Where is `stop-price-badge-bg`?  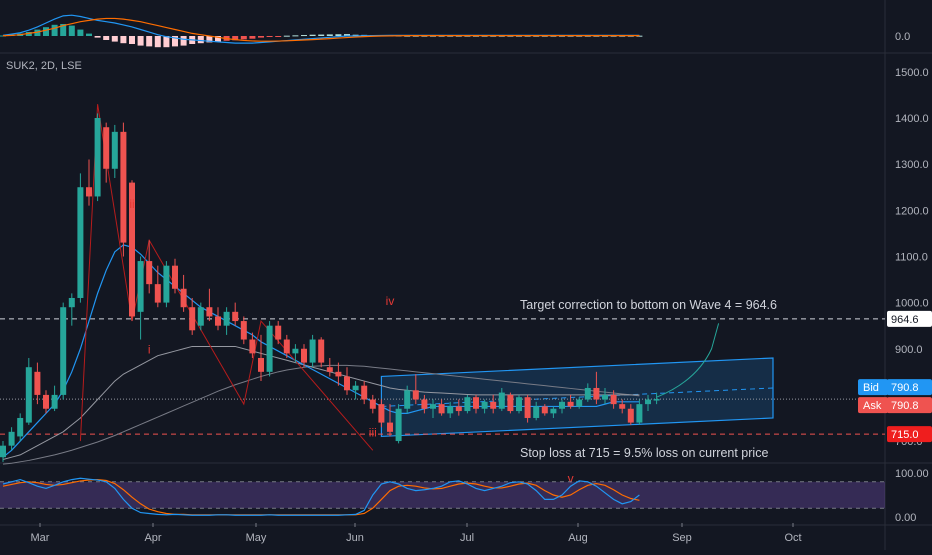
stop-price-badge-bg is located at coordinates (909, 434).